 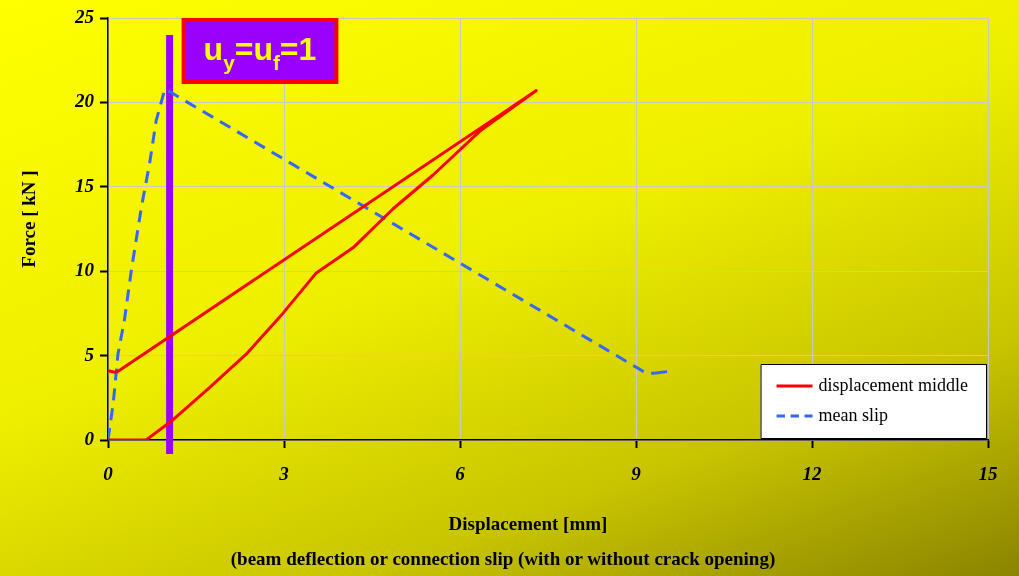 I want to click on text: (beam deflection or connection slip (with or without crack opening), so click(x=503, y=558).